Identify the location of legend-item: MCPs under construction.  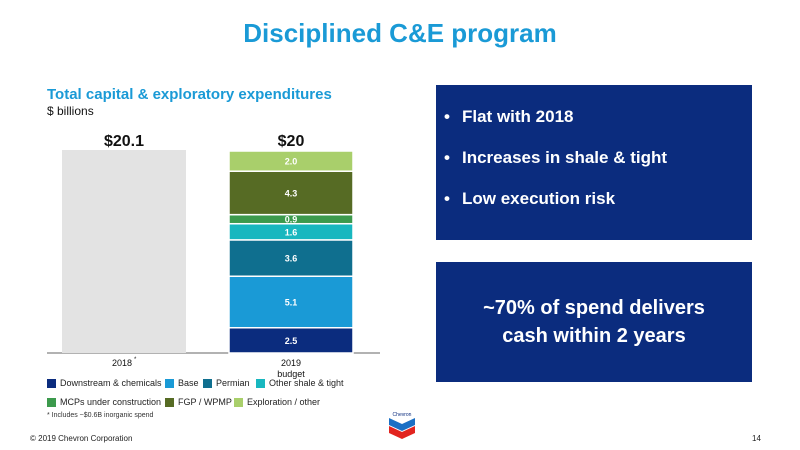
(104, 402).